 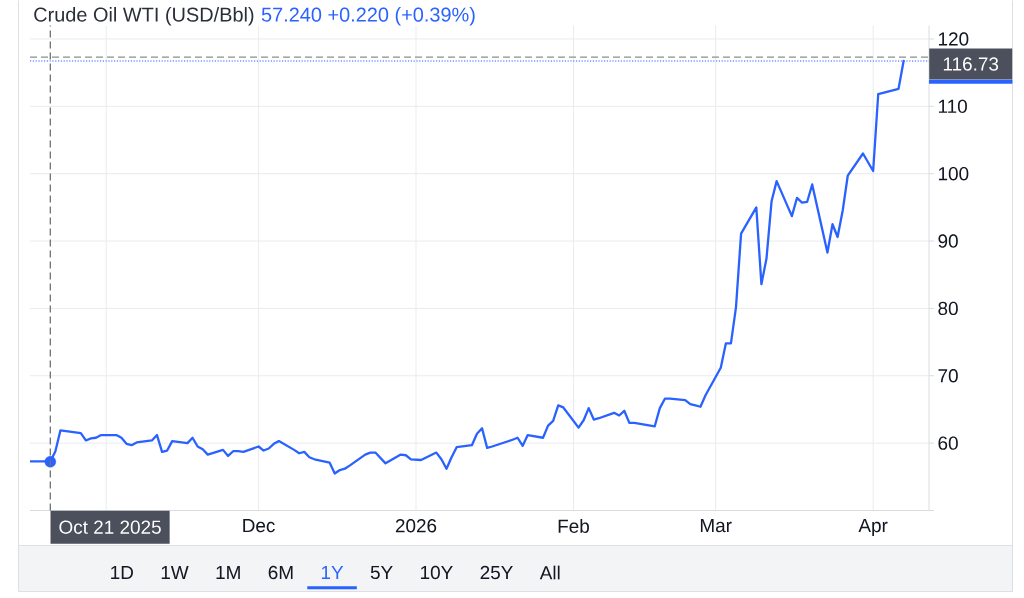 What do you see at coordinates (368, 16) in the screenshot?
I see `chart-subtitle: 57.240 +0.220 (+0.39%)` at bounding box center [368, 16].